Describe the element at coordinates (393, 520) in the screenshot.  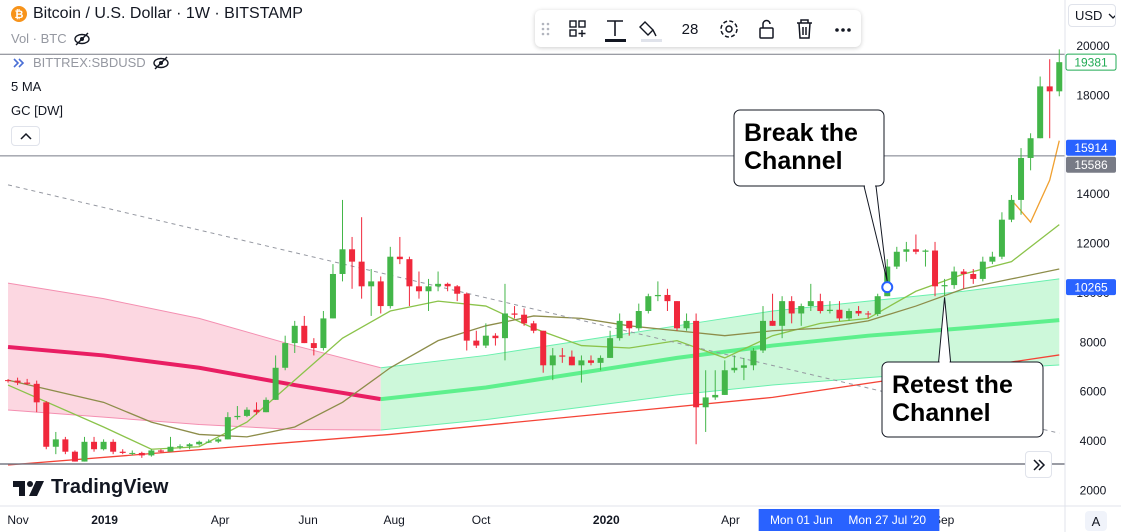
I see `x-tick-label: Aug` at that location.